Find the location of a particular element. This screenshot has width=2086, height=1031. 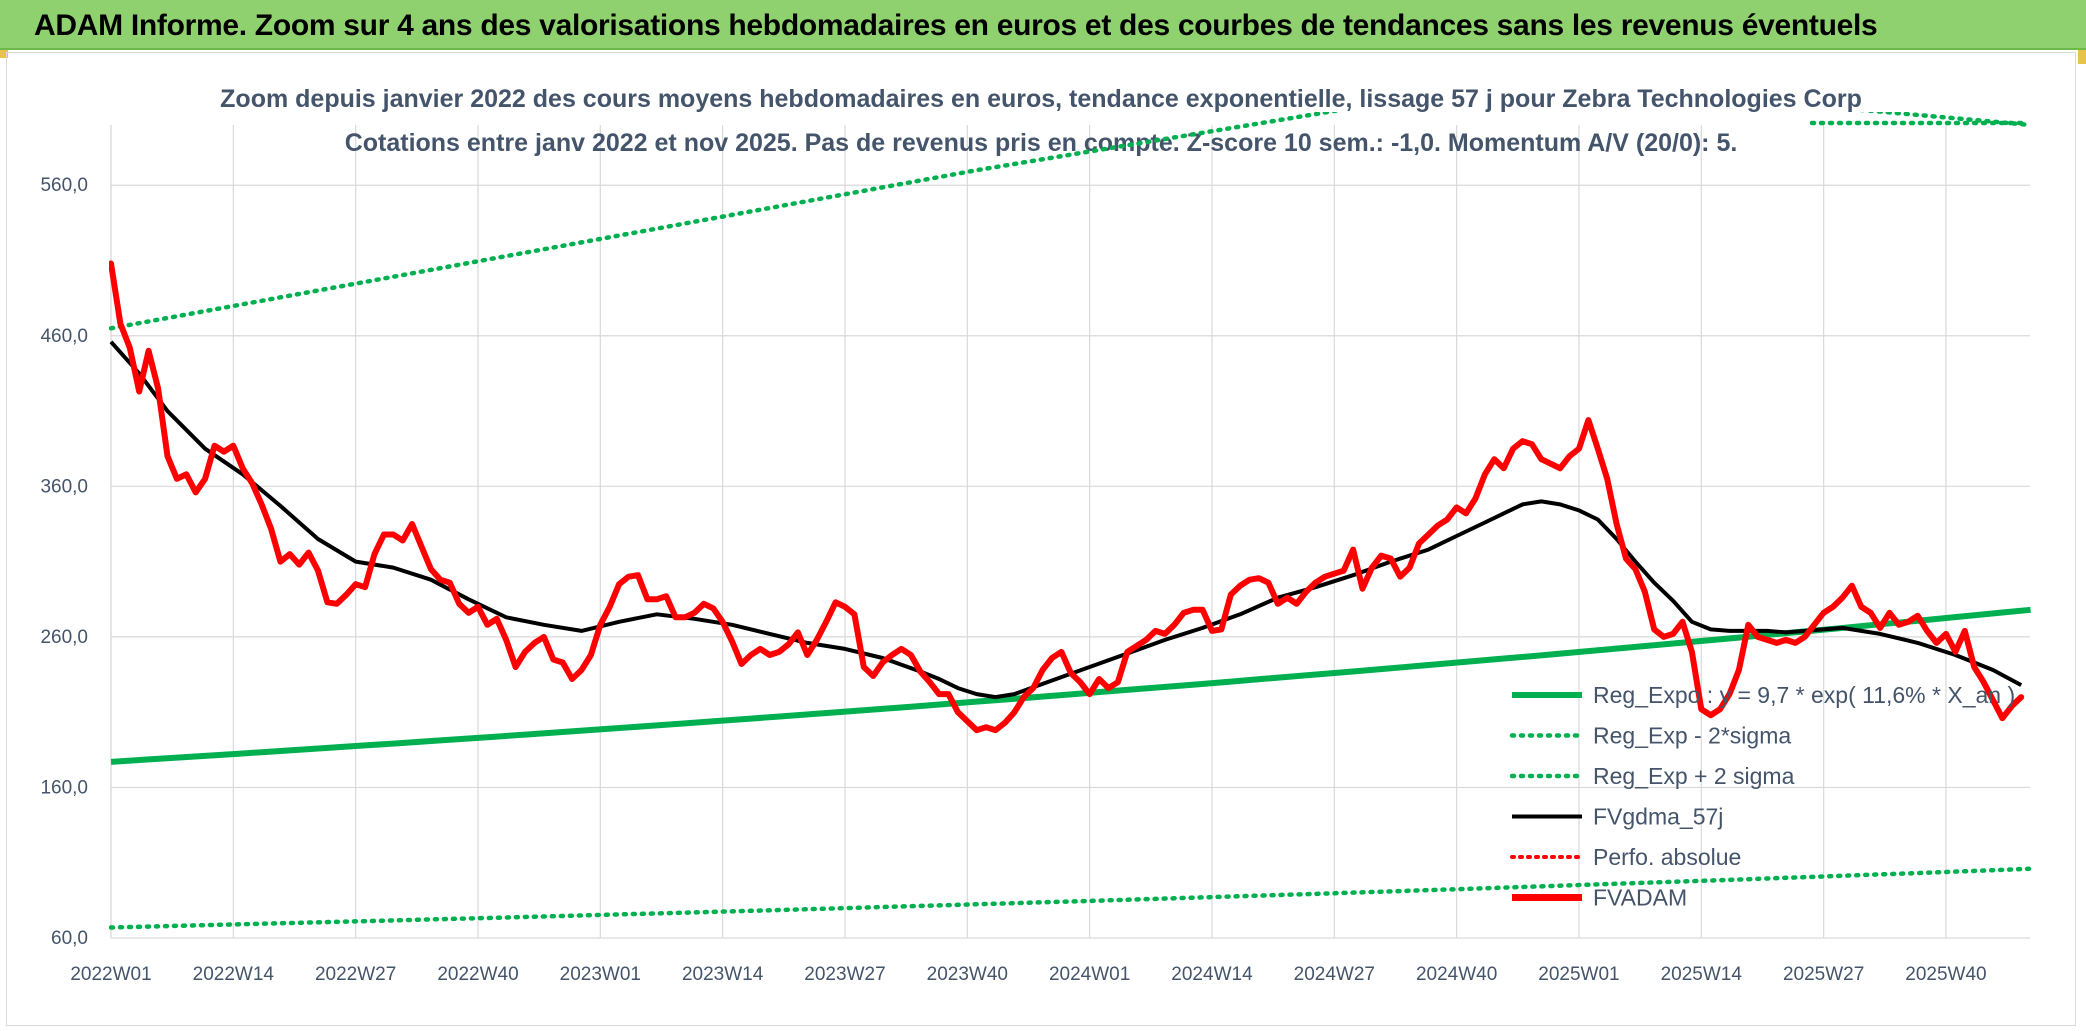

y-tick-label: 560,0 is located at coordinates (64, 185).